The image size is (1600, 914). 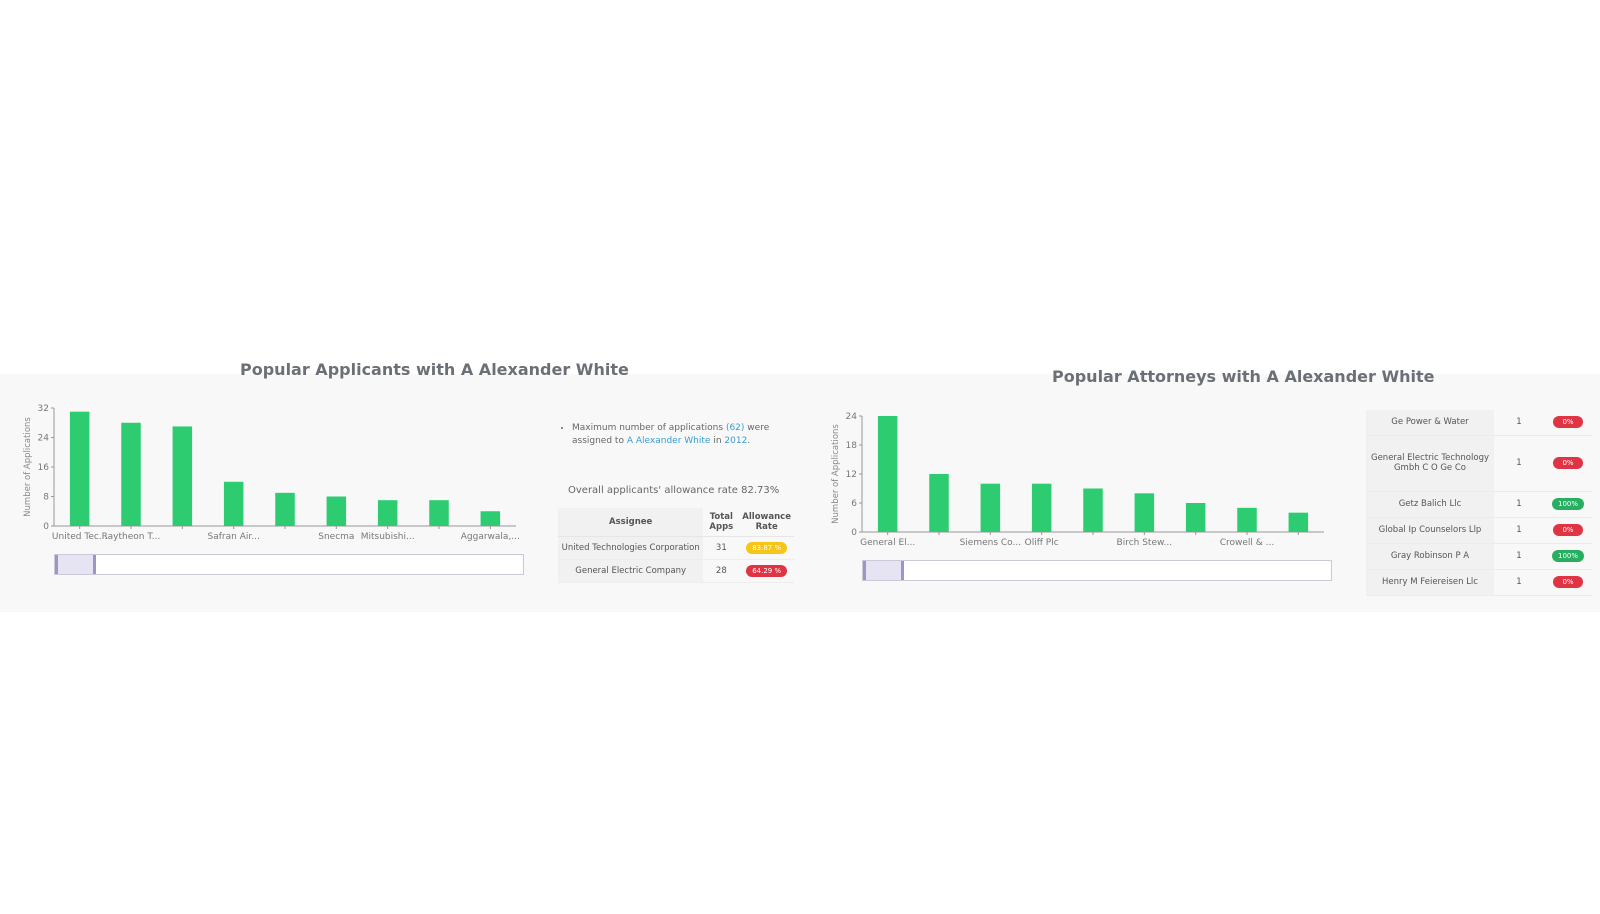 What do you see at coordinates (735, 428) in the screenshot?
I see `info-count: (62)` at bounding box center [735, 428].